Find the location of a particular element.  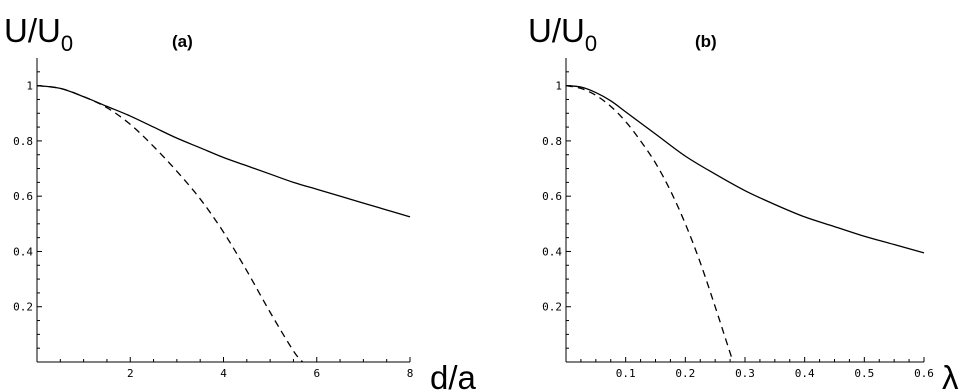

y-tick-label-b-3: 0.8 is located at coordinates (552, 141).